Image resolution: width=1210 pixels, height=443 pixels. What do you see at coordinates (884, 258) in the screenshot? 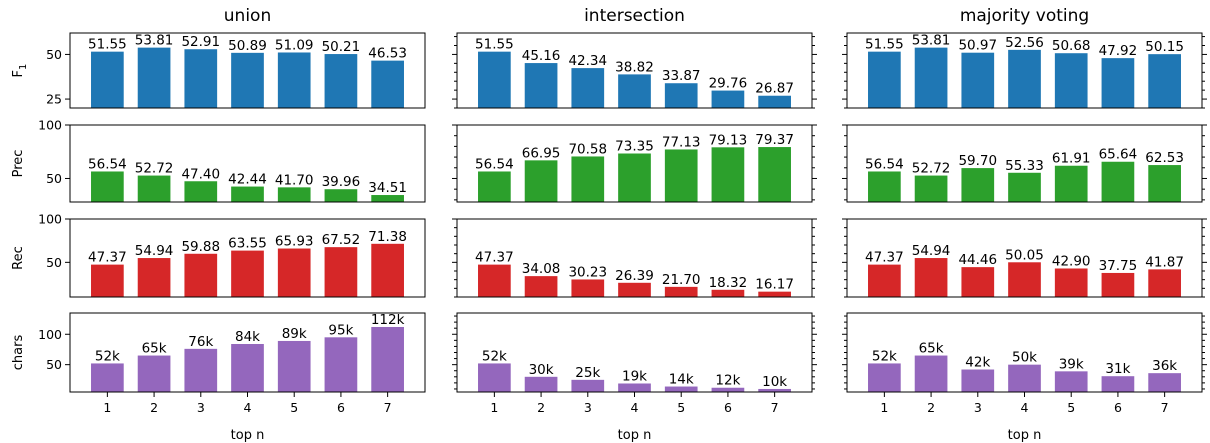
I see `data-label-rec-majority-voting-1: 47.37` at bounding box center [884, 258].